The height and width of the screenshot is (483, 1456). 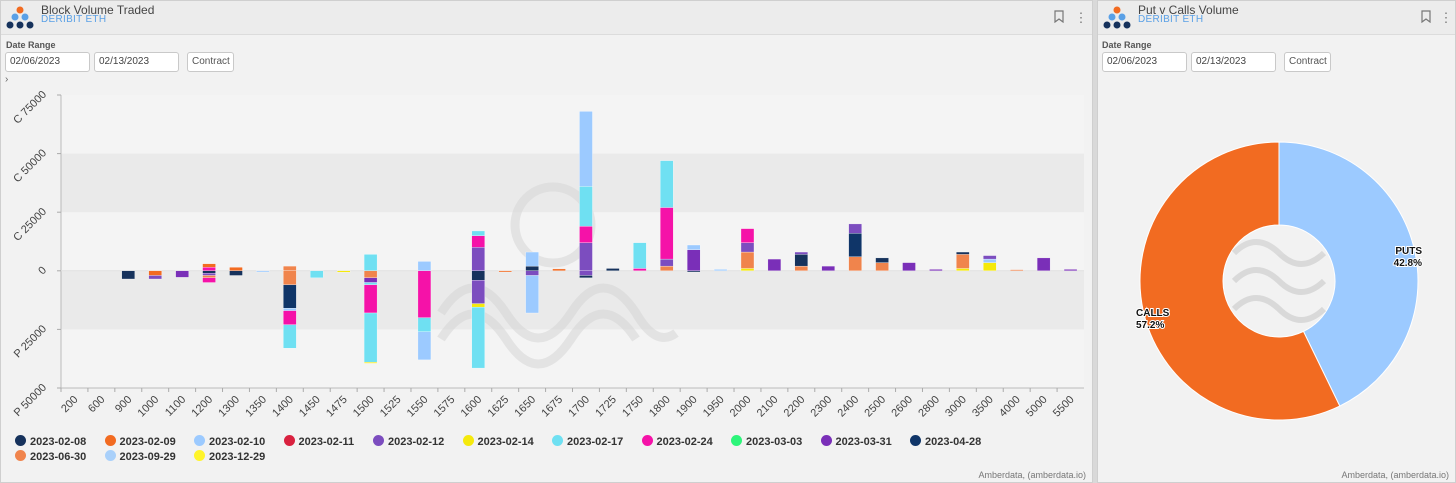 I want to click on legend-item: 2023-02-10, so click(x=229, y=442).